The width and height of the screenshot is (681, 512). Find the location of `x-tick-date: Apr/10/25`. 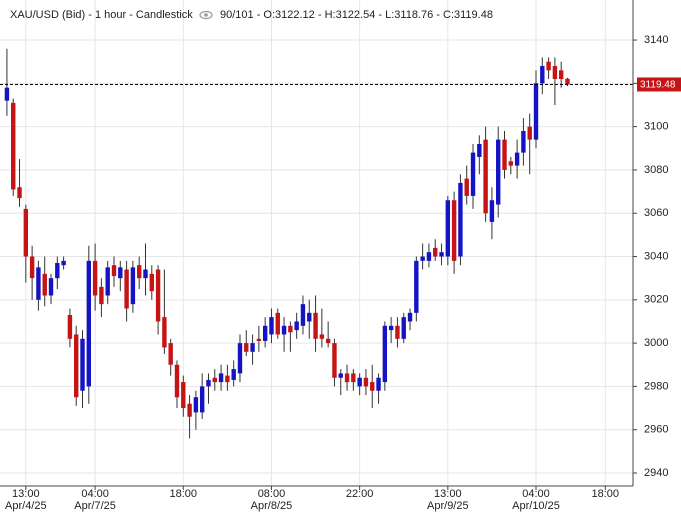

x-tick-date: Apr/10/25 is located at coordinates (536, 506).